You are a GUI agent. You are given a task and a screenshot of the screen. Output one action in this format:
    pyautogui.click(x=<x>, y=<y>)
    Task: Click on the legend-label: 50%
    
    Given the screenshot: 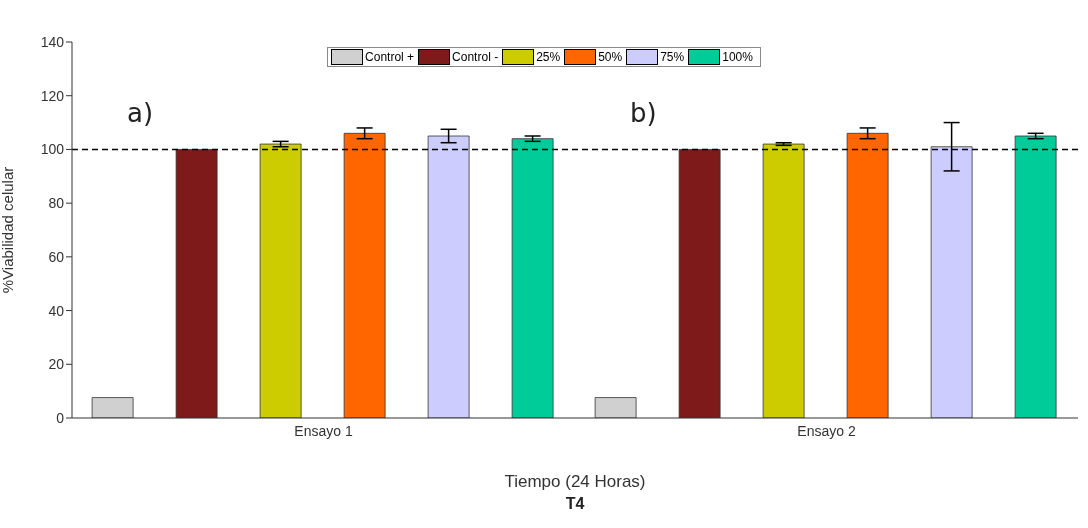 What is the action you would take?
    pyautogui.click(x=610, y=57)
    